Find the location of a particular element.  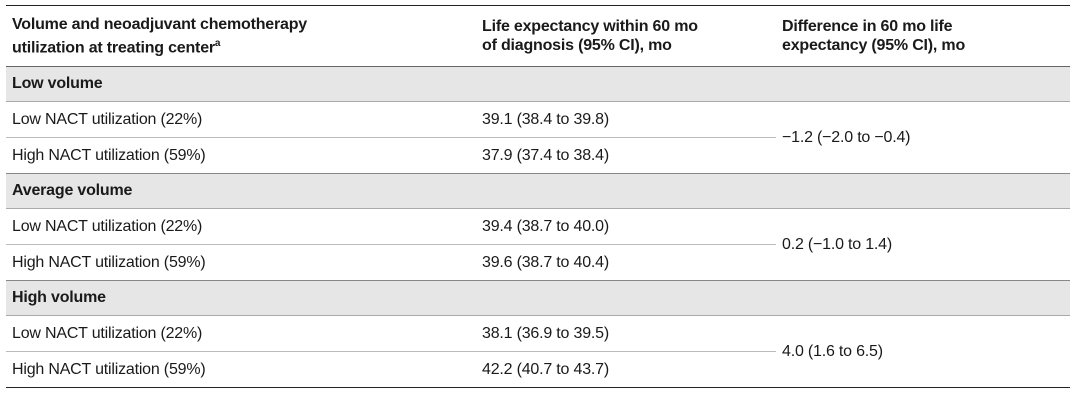

estimate-cell: 37.9 (37.4 to 38.4) is located at coordinates (626, 155).